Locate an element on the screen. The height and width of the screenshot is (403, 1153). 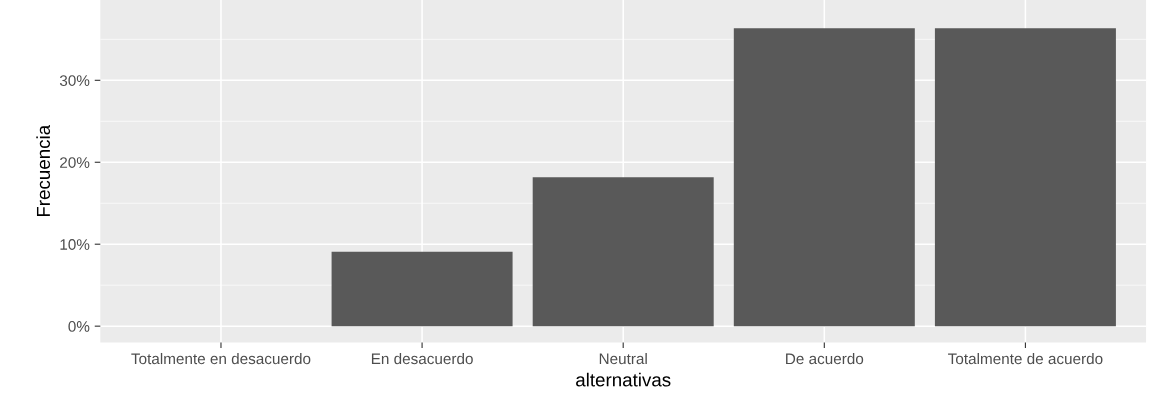
y-tick-label: 30% is located at coordinates (74, 80).